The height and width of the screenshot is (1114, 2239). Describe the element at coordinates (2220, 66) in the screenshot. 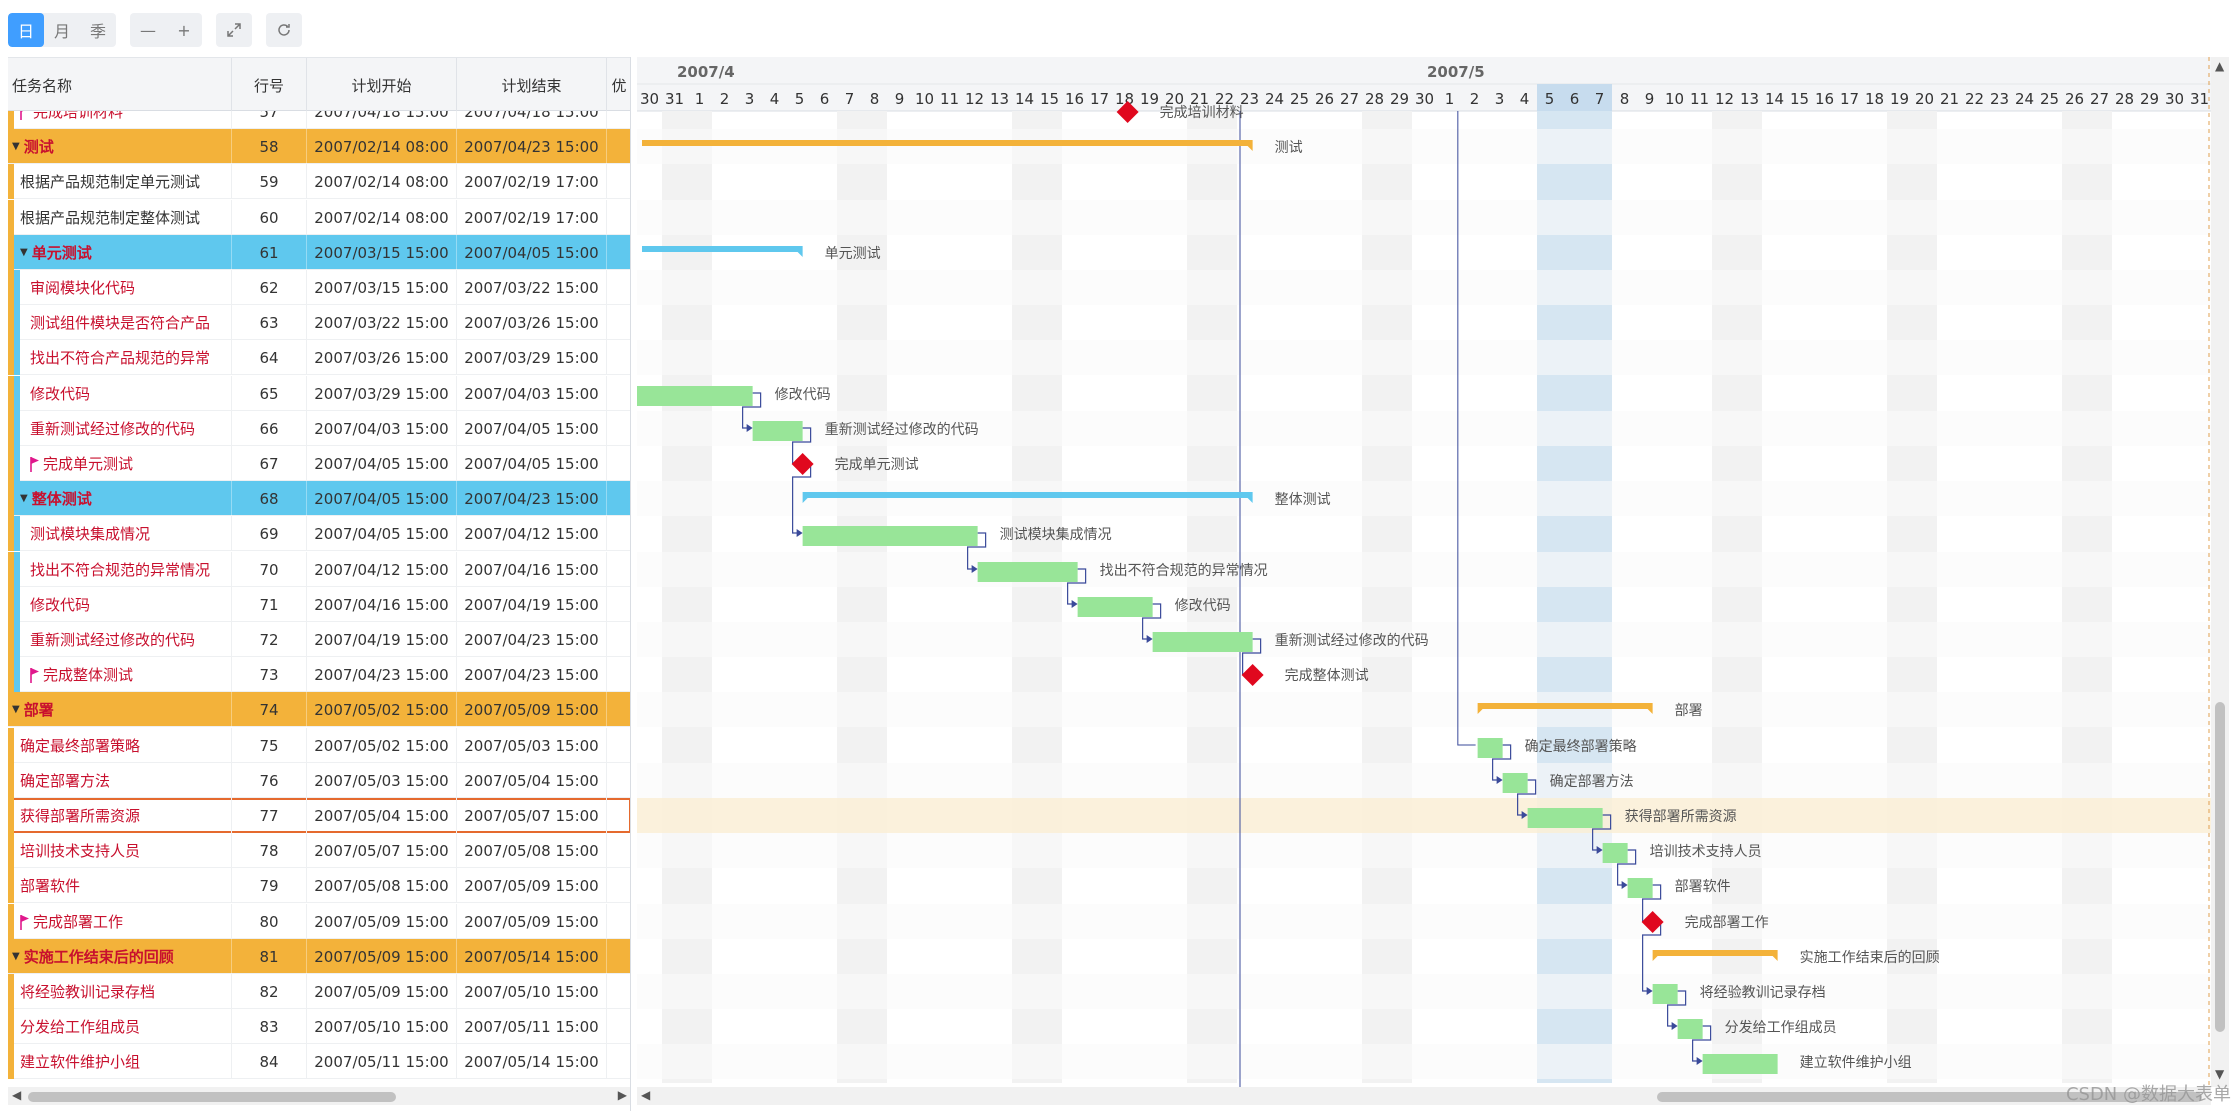

I see `scroll-up-icon: ▲` at that location.